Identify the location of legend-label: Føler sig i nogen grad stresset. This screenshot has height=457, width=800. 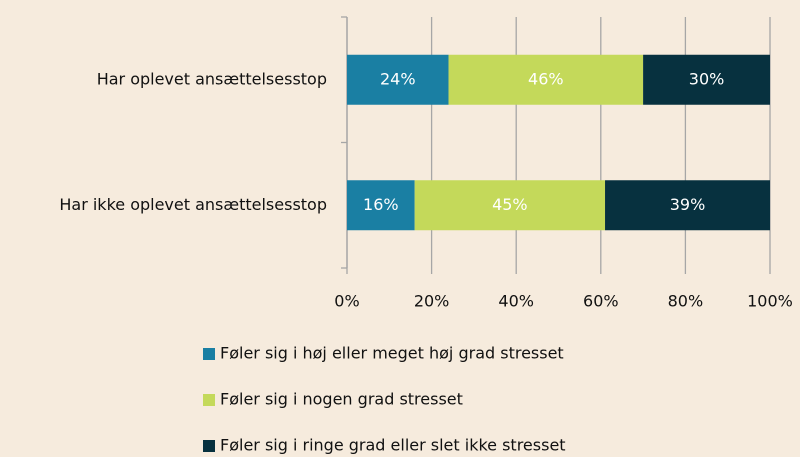
(341, 399).